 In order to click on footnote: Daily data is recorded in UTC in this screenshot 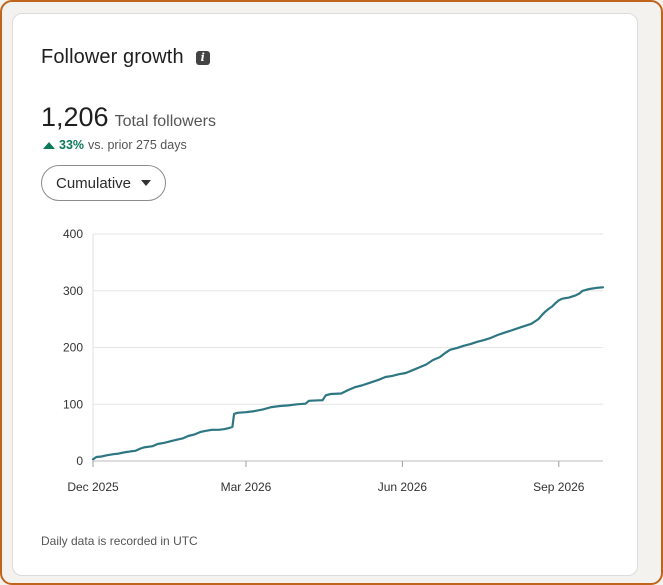, I will do `click(119, 541)`.